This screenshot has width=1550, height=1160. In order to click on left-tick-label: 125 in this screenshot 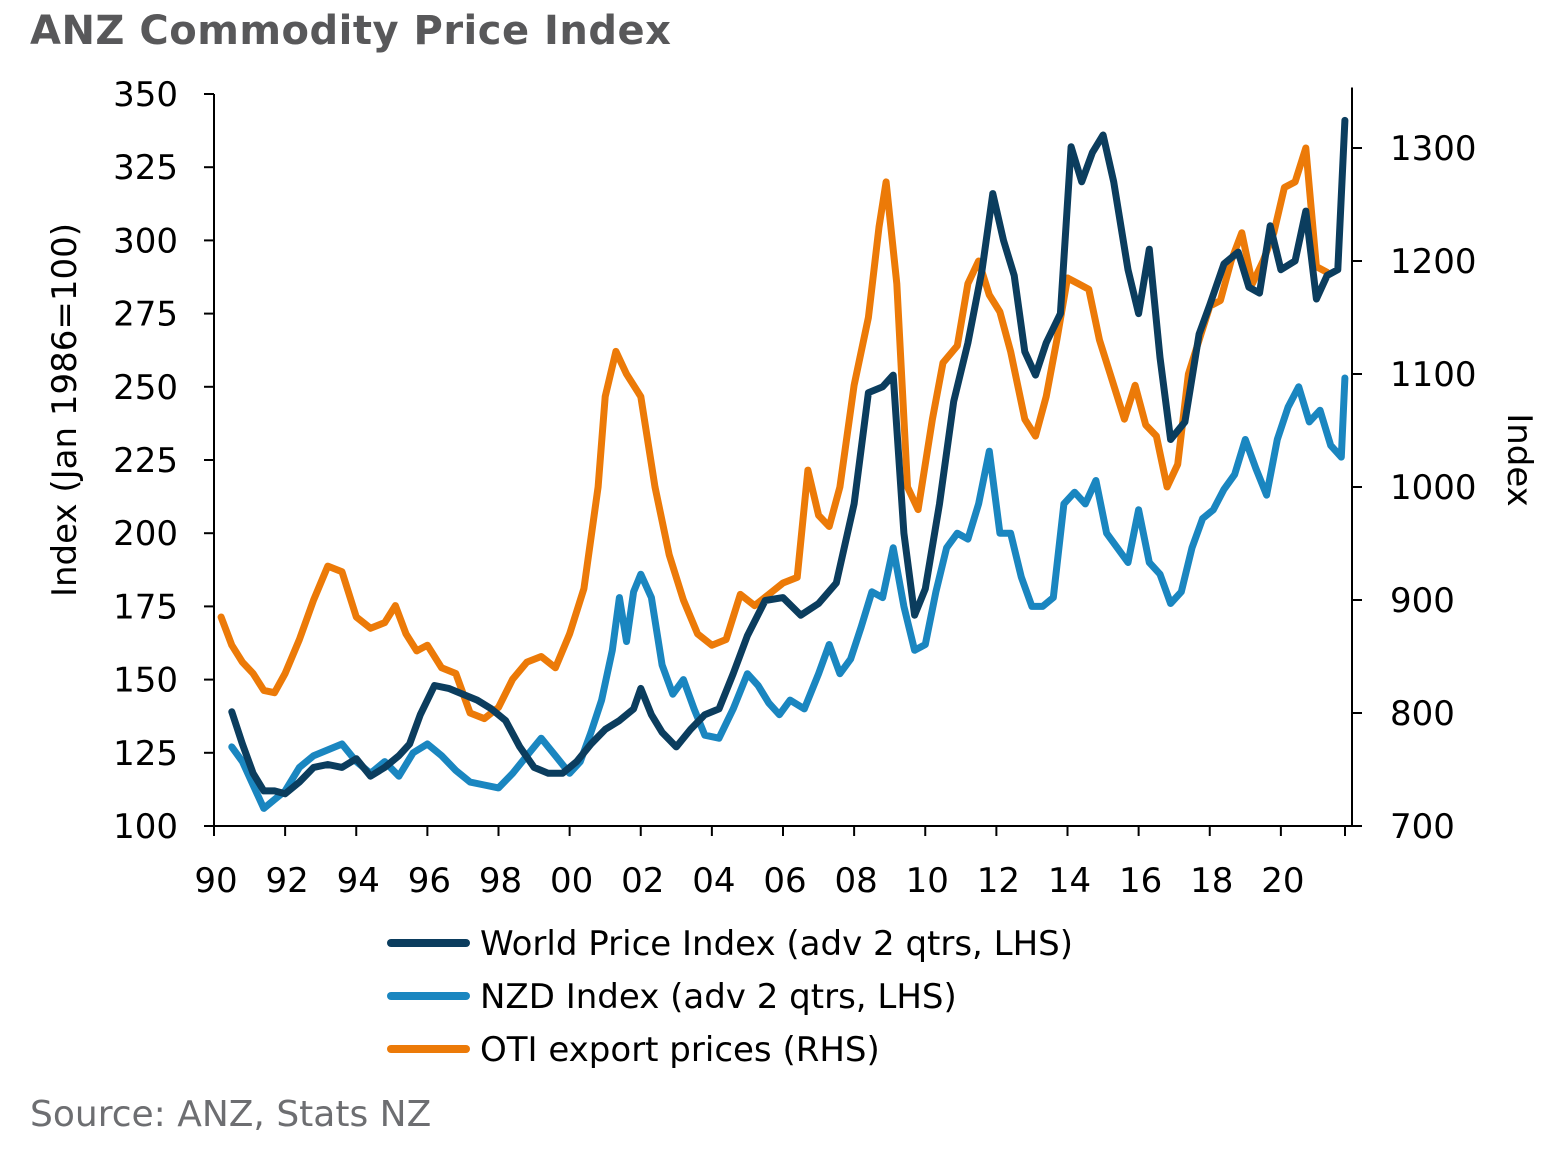, I will do `click(145, 754)`.